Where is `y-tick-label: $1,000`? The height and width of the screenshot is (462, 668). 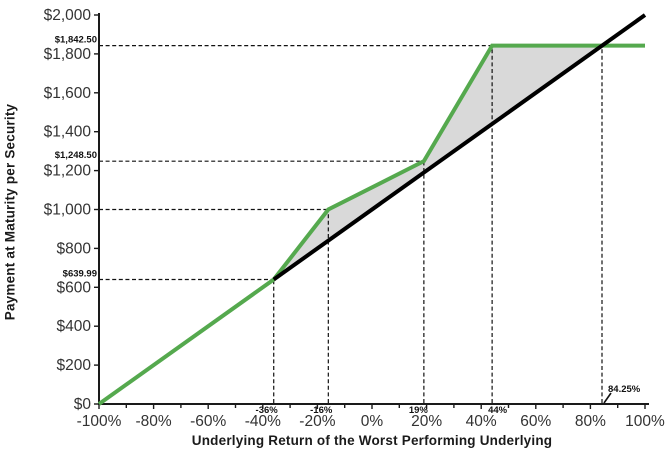 y-tick-label: $1,000 is located at coordinates (68, 210).